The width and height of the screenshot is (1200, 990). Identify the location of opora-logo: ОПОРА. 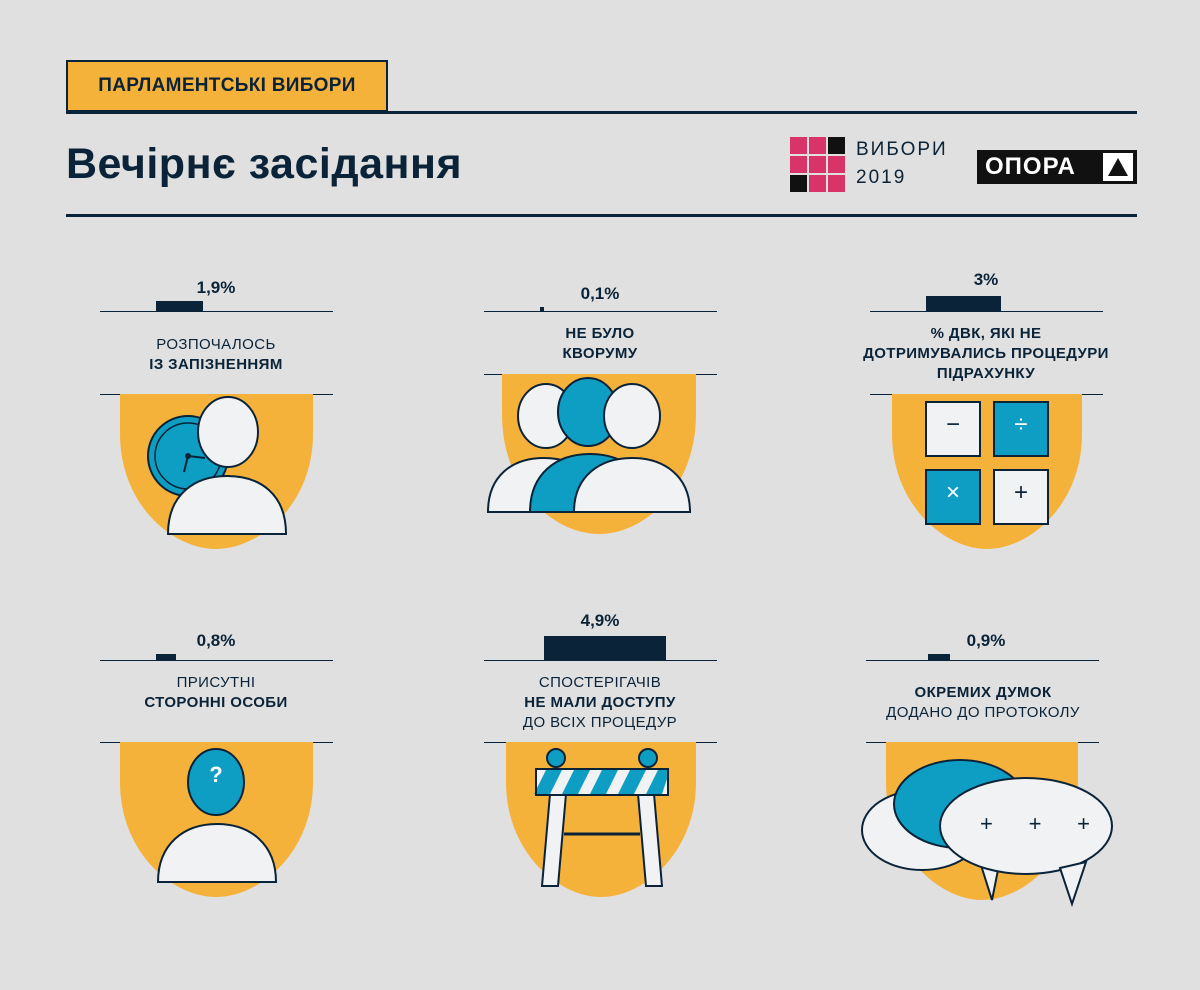
(1057, 167).